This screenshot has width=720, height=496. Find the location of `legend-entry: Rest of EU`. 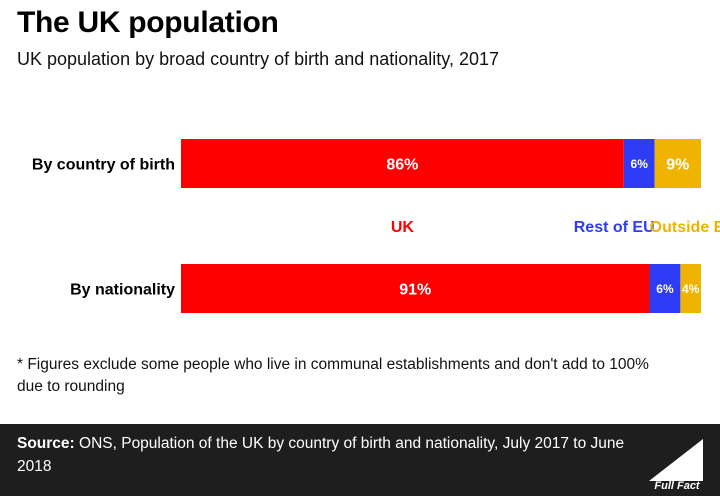

legend-entry: Rest of EU is located at coordinates (614, 227).